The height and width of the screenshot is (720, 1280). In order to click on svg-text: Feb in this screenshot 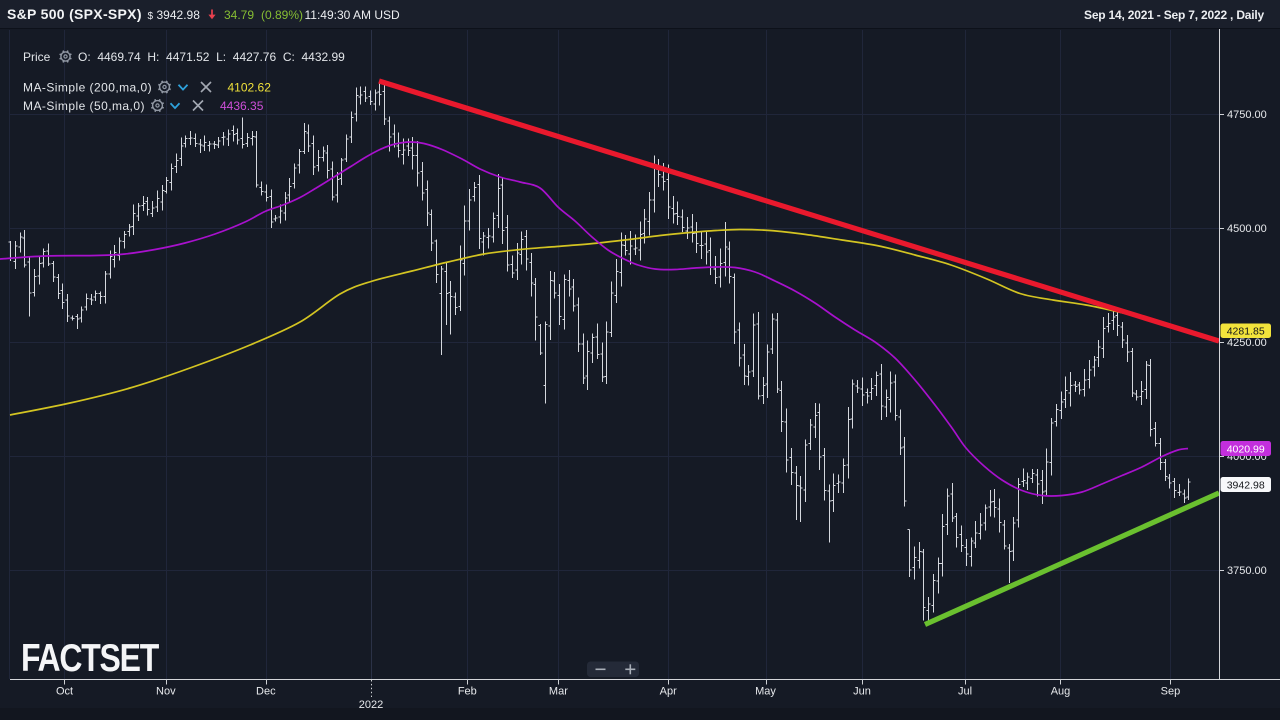, I will do `click(467, 692)`.